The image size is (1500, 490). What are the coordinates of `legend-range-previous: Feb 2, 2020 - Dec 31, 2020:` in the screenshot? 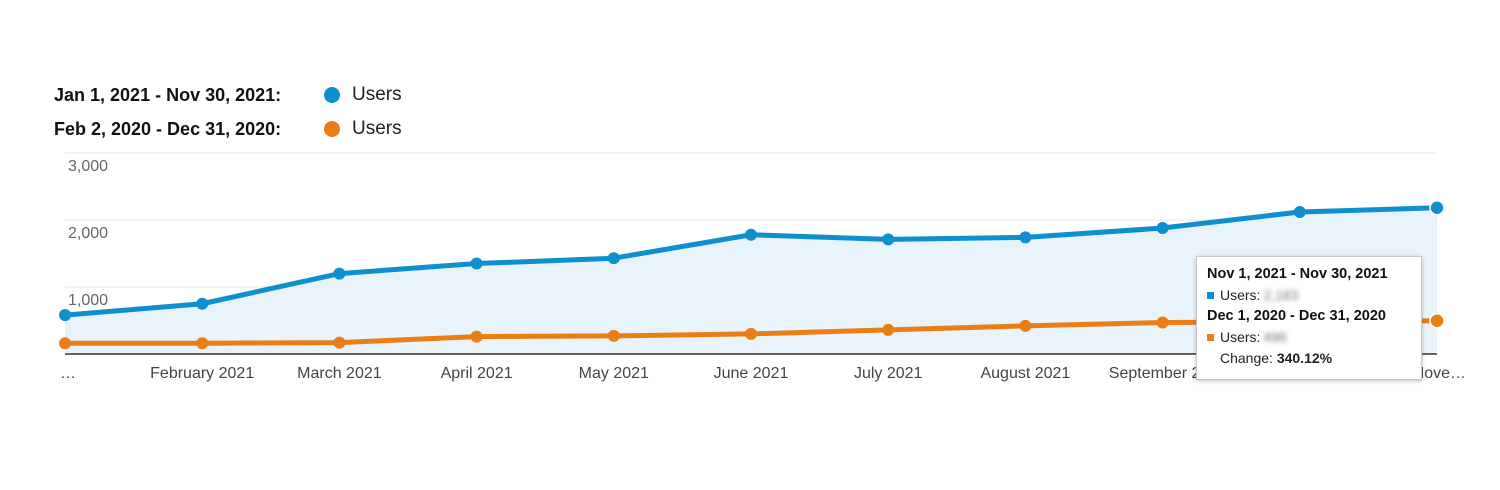 It's located at (168, 128).